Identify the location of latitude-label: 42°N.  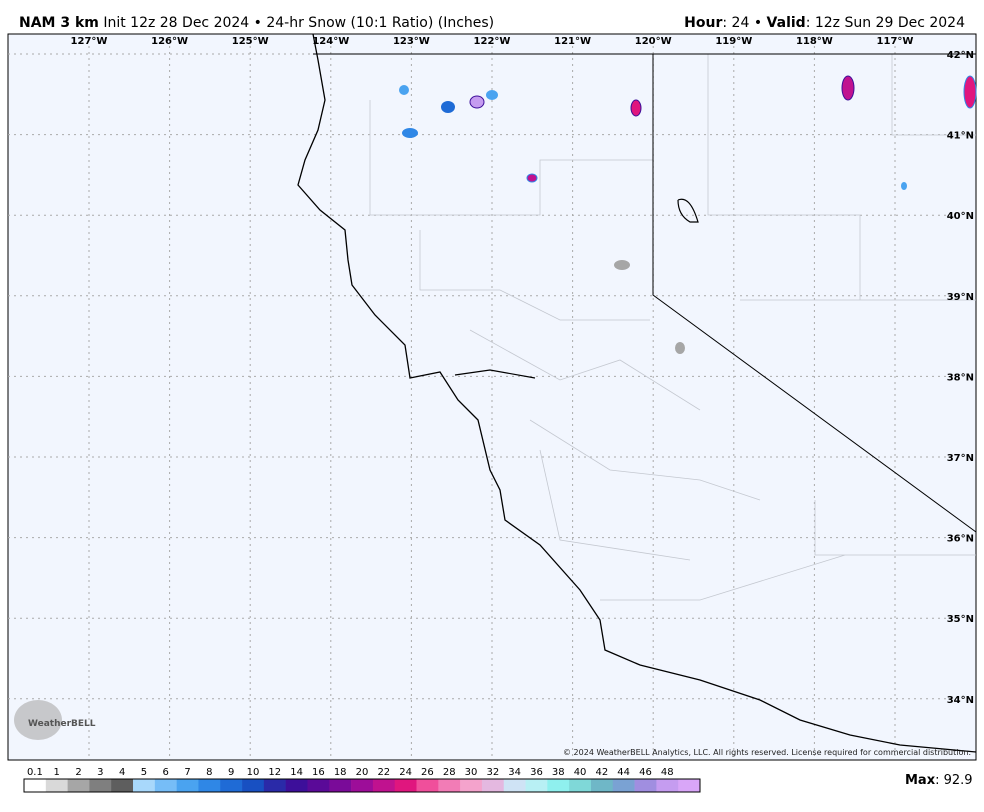
(960, 55).